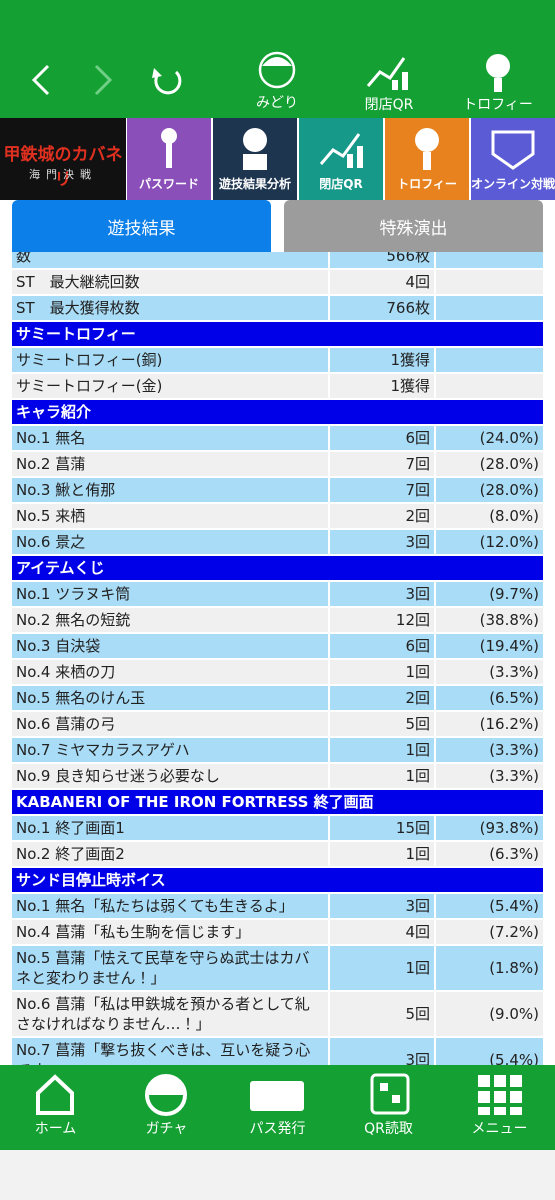  What do you see at coordinates (382, 308) in the screenshot?
I see `row-count: 766枚` at bounding box center [382, 308].